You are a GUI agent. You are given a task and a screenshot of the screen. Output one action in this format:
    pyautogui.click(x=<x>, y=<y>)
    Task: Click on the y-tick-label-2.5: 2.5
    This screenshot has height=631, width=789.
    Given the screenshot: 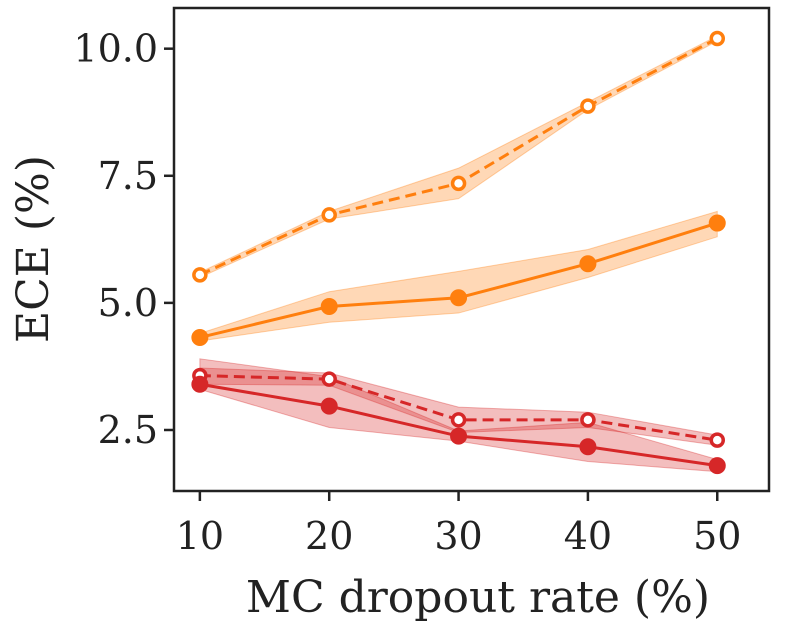 What is the action you would take?
    pyautogui.click(x=128, y=430)
    